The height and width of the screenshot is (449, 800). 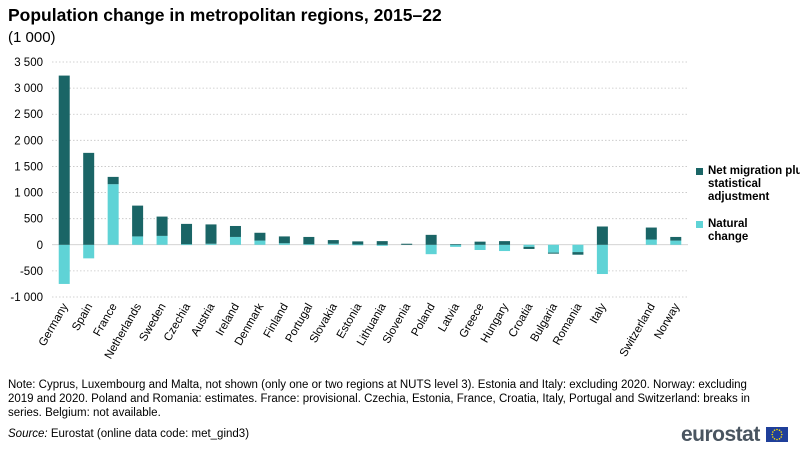 I want to click on y-tick-label: 1 500, so click(x=28, y=167).